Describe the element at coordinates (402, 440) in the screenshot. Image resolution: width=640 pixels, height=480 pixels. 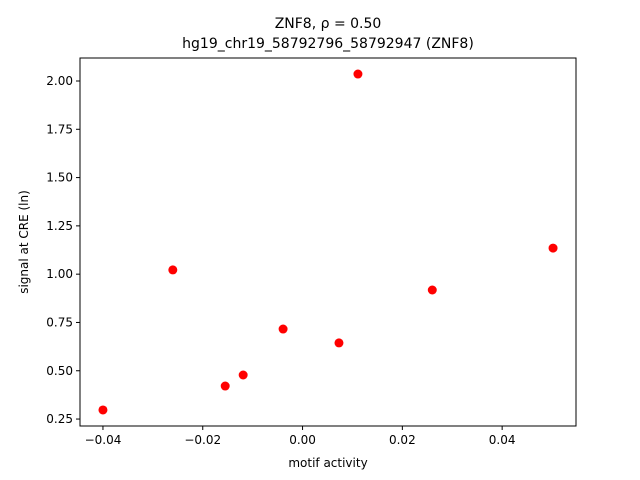
I see `x-tick-label: 0.02` at that location.